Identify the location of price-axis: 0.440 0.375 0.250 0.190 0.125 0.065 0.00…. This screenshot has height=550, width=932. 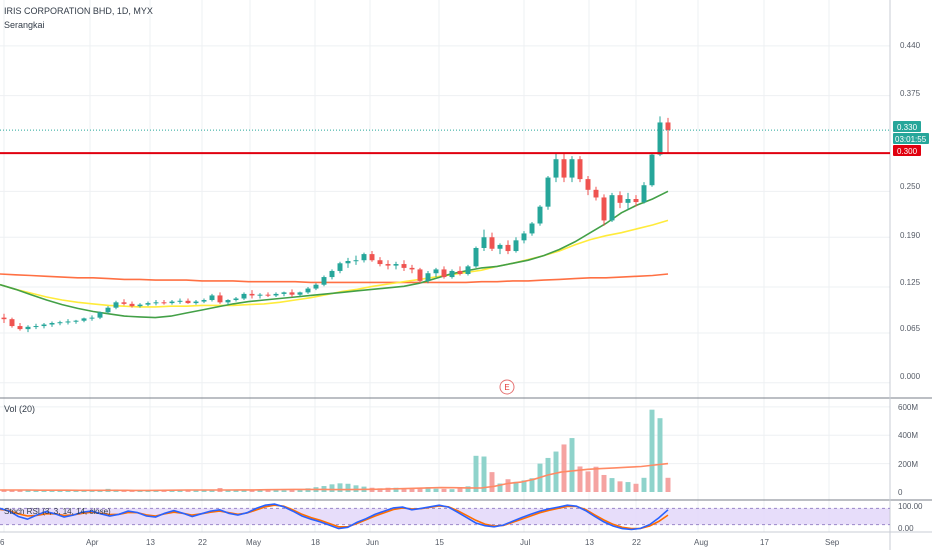
(910, 211).